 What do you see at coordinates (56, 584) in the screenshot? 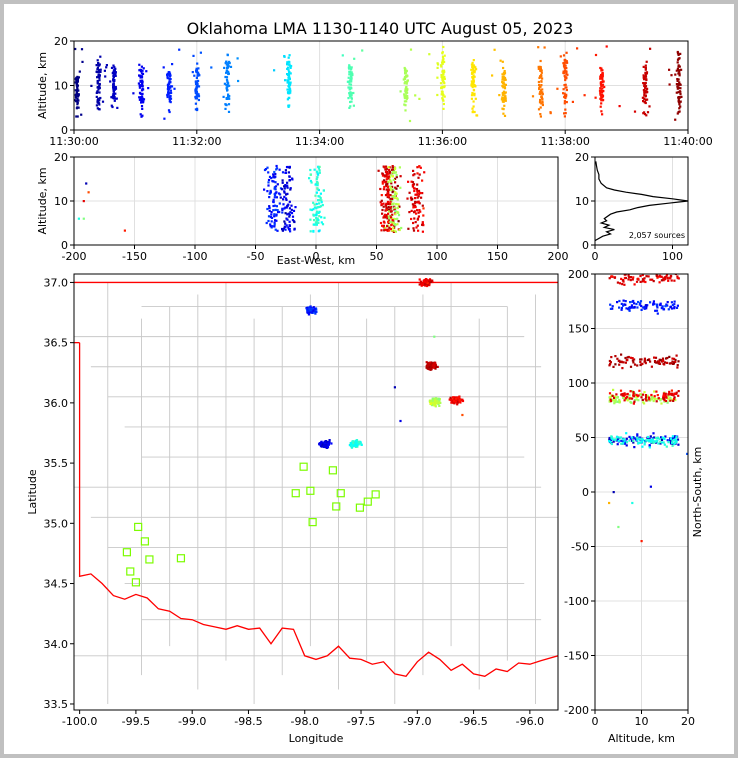
I see `map-y-tick-label: 34.5` at bounding box center [56, 584].